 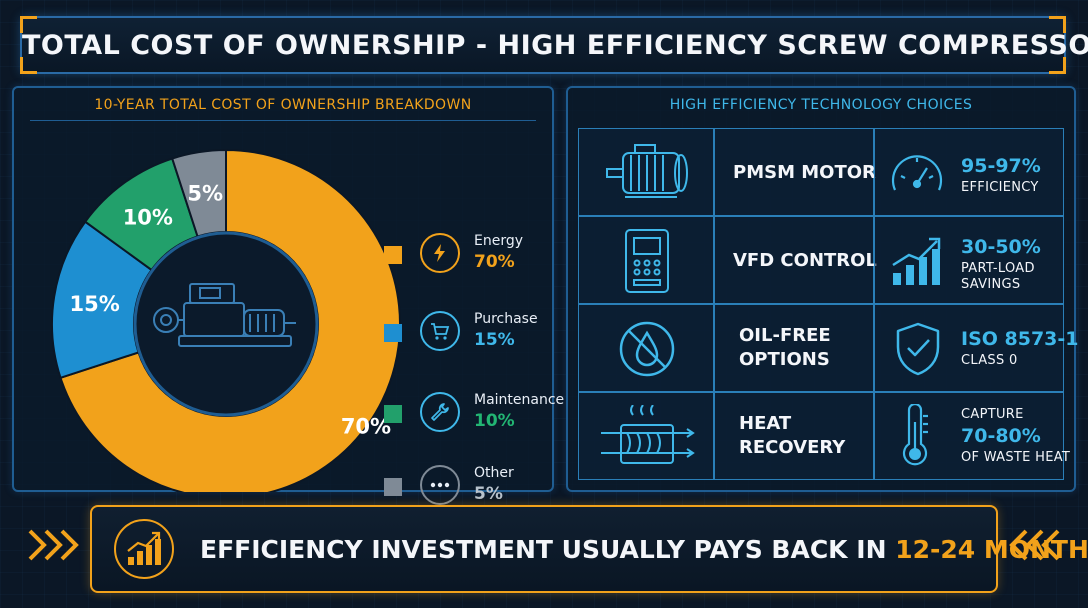 What do you see at coordinates (148, 217) in the screenshot?
I see `slice-label-maintenance: 10%` at bounding box center [148, 217].